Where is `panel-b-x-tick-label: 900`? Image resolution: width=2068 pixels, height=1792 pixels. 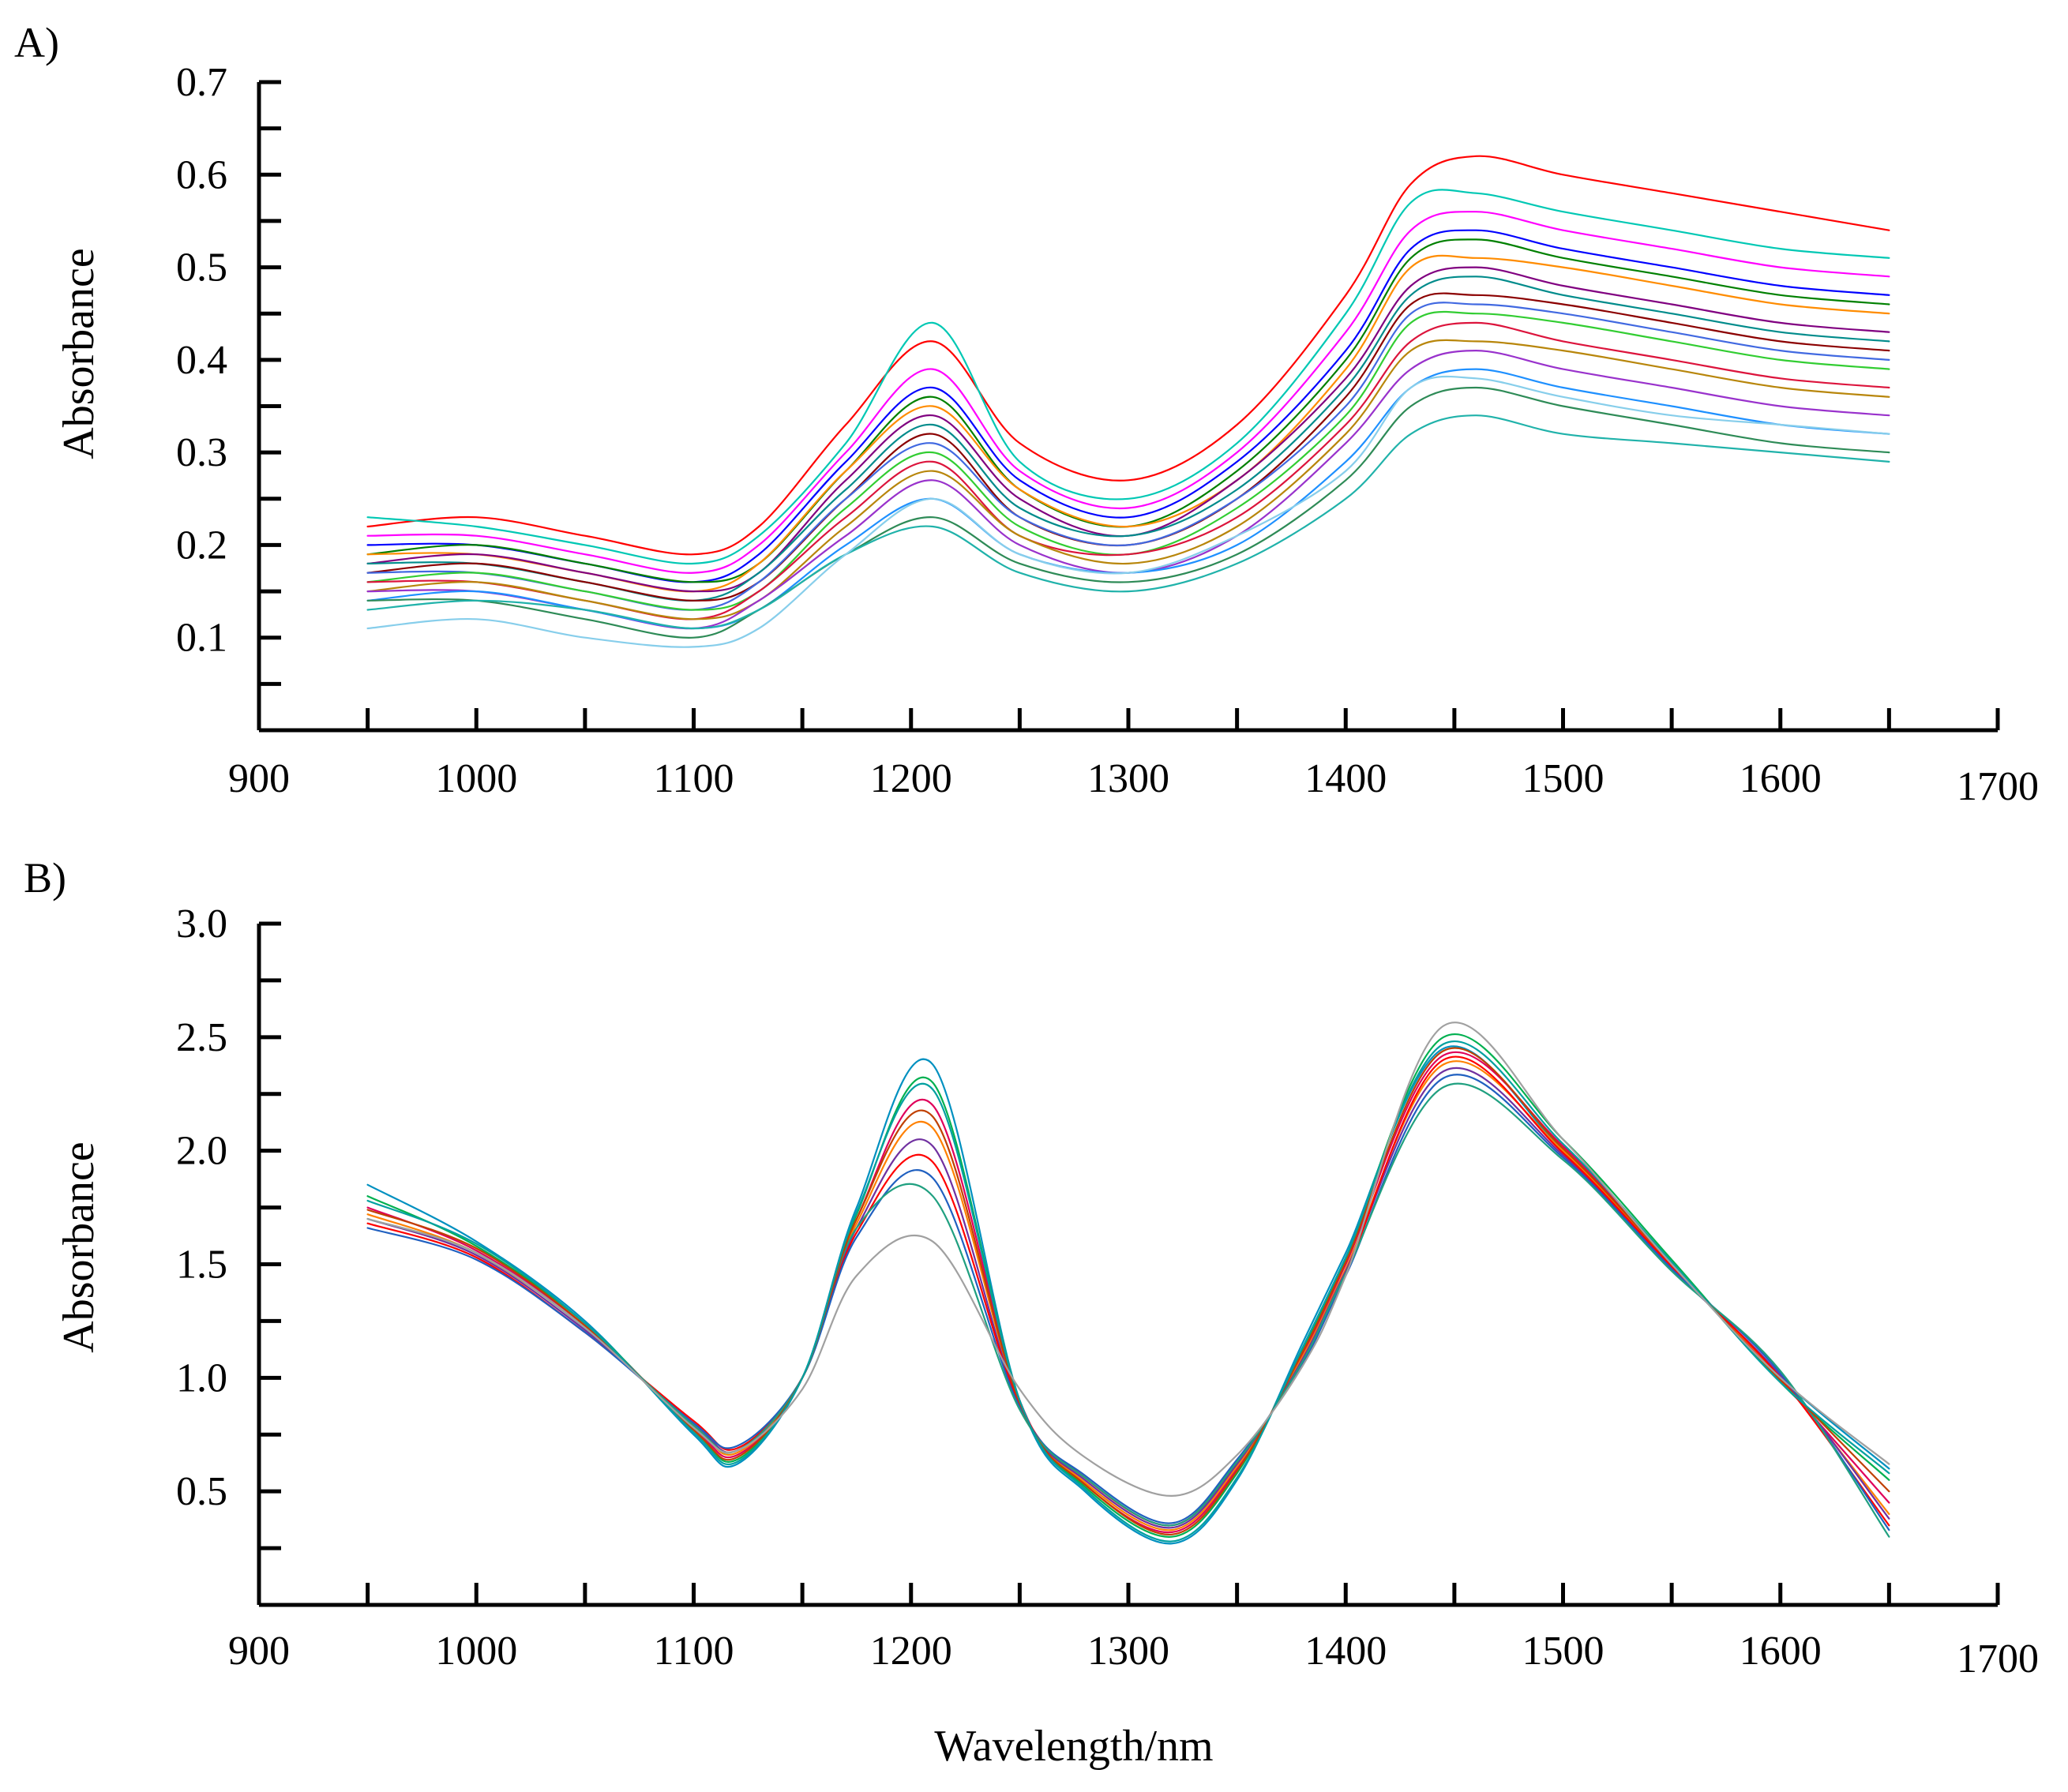
panel-b-x-tick-label: 900 is located at coordinates (259, 1651).